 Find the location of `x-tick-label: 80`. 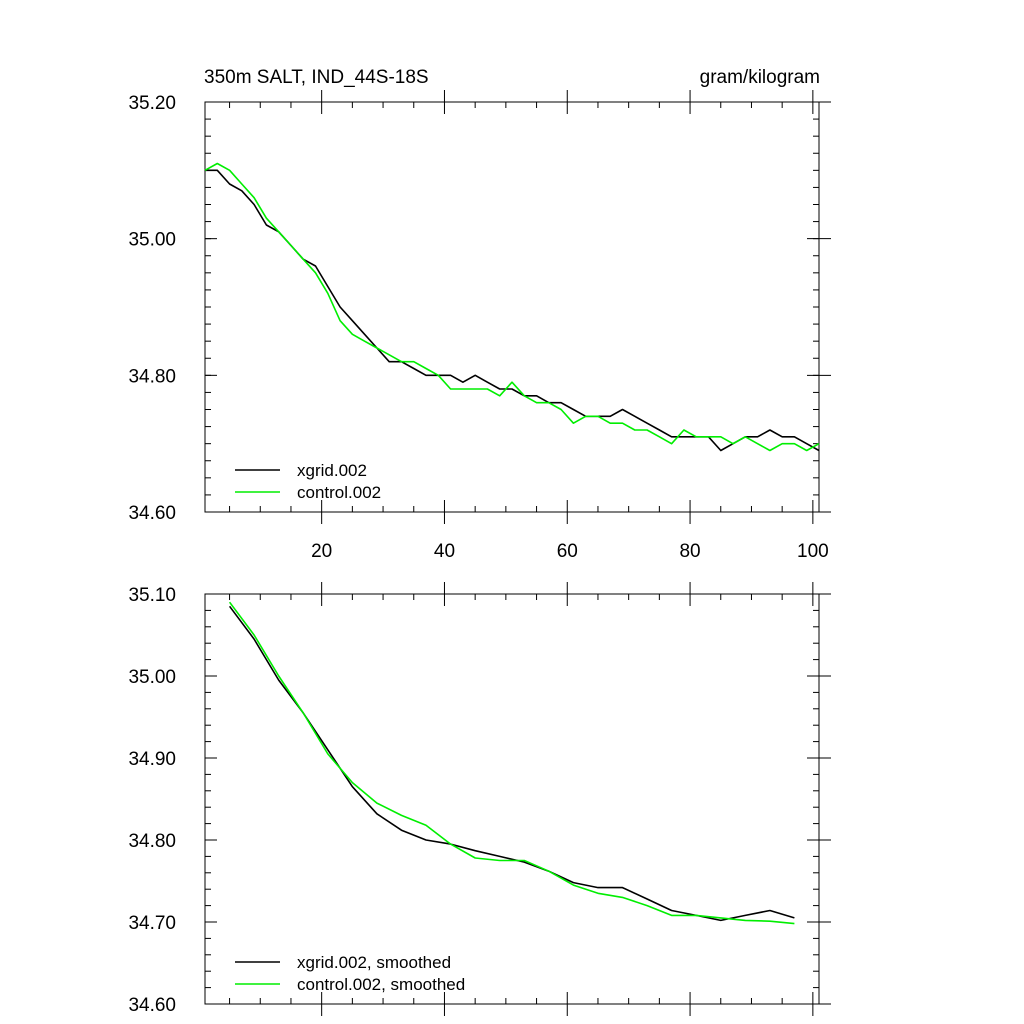

x-tick-label: 80 is located at coordinates (689, 551).